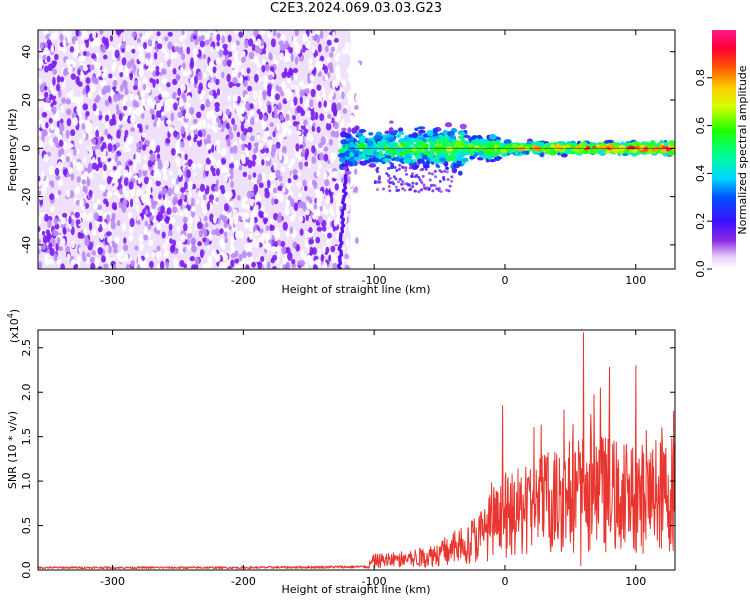 The width and height of the screenshot is (750, 600). Describe the element at coordinates (243, 581) in the screenshot. I see `snr-x-tick-label: -200` at that location.